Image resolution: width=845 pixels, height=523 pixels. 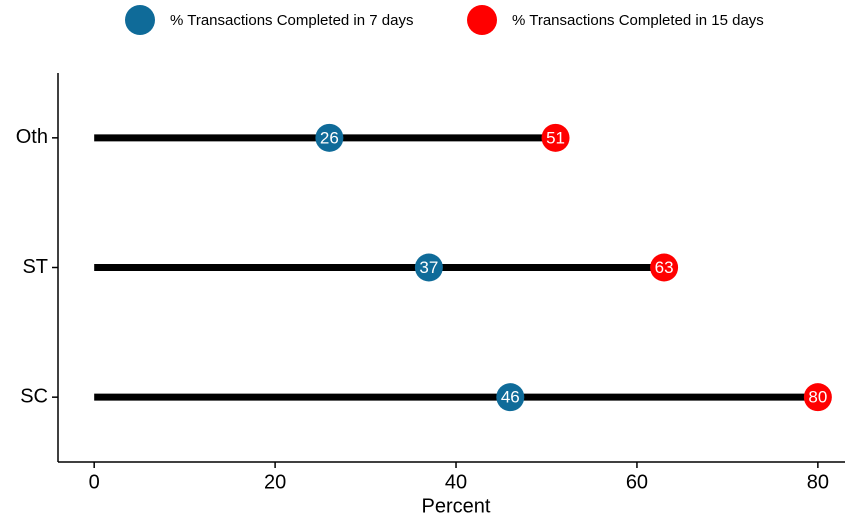 What do you see at coordinates (456, 506) in the screenshot?
I see `x-axis-label: Percent` at bounding box center [456, 506].